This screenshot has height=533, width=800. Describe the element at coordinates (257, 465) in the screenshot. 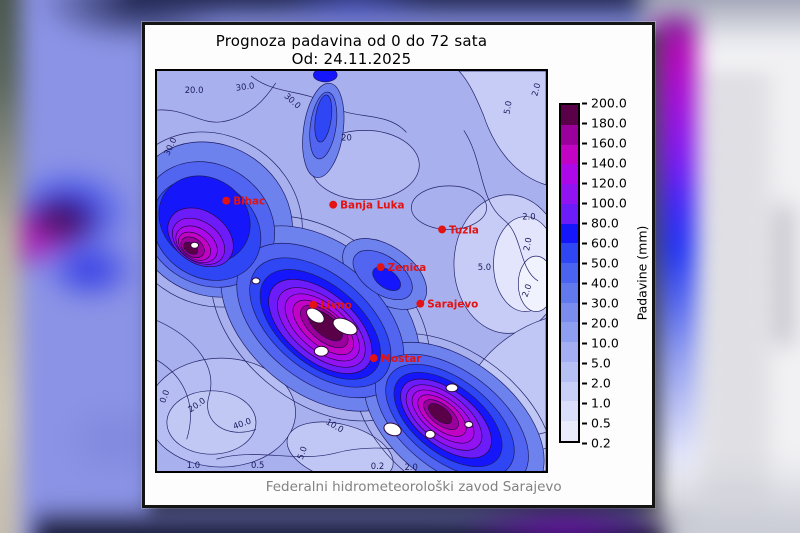

I see `contour-label: 0.5` at that location.